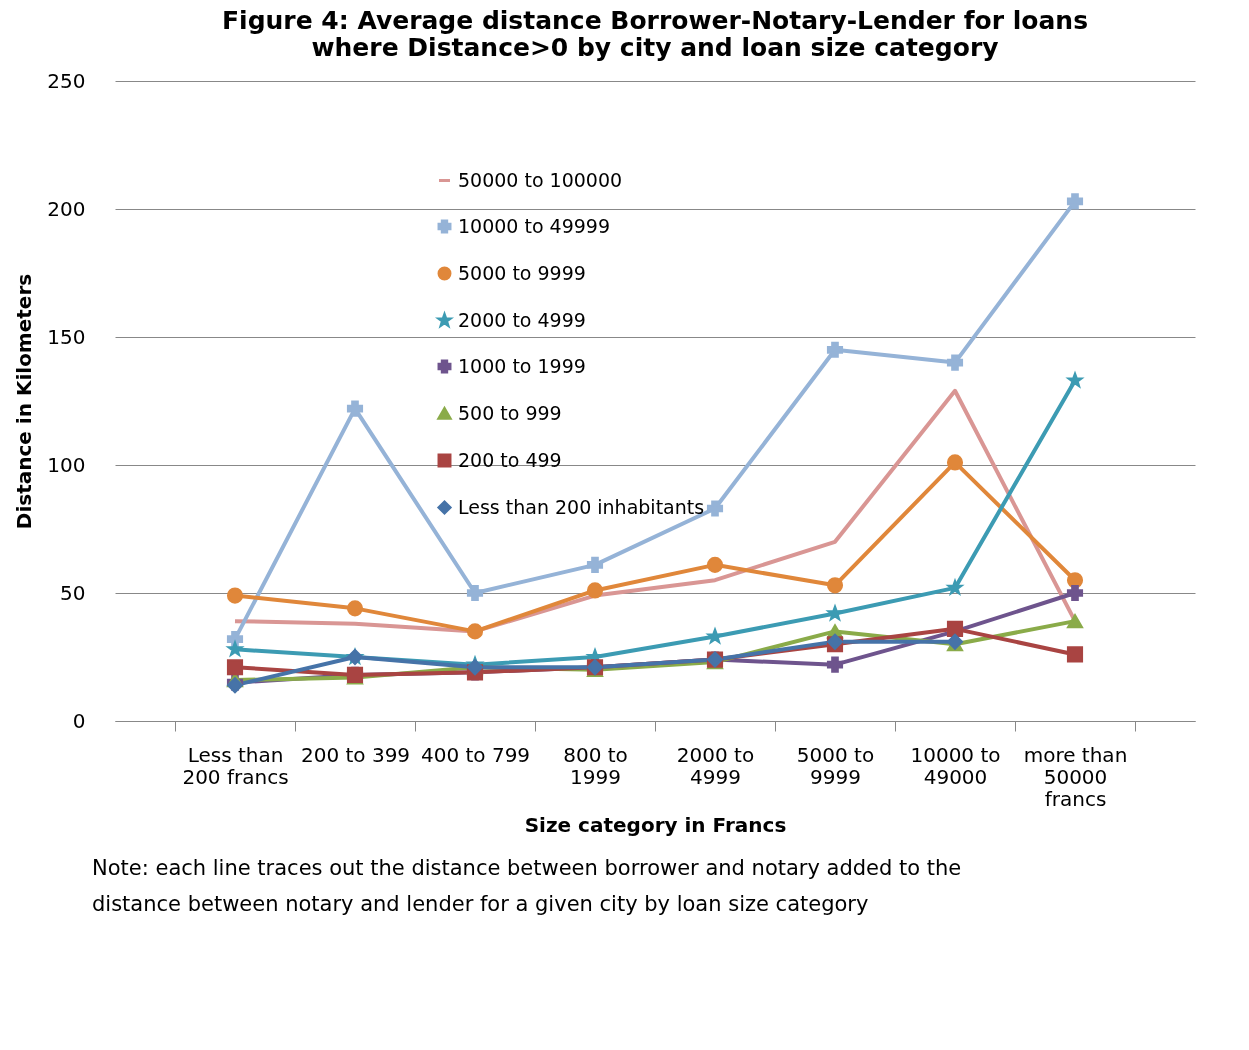 This screenshot has height=1050, width=1249. Describe the element at coordinates (66, 80) in the screenshot. I see `y-tick-label: 250` at that location.